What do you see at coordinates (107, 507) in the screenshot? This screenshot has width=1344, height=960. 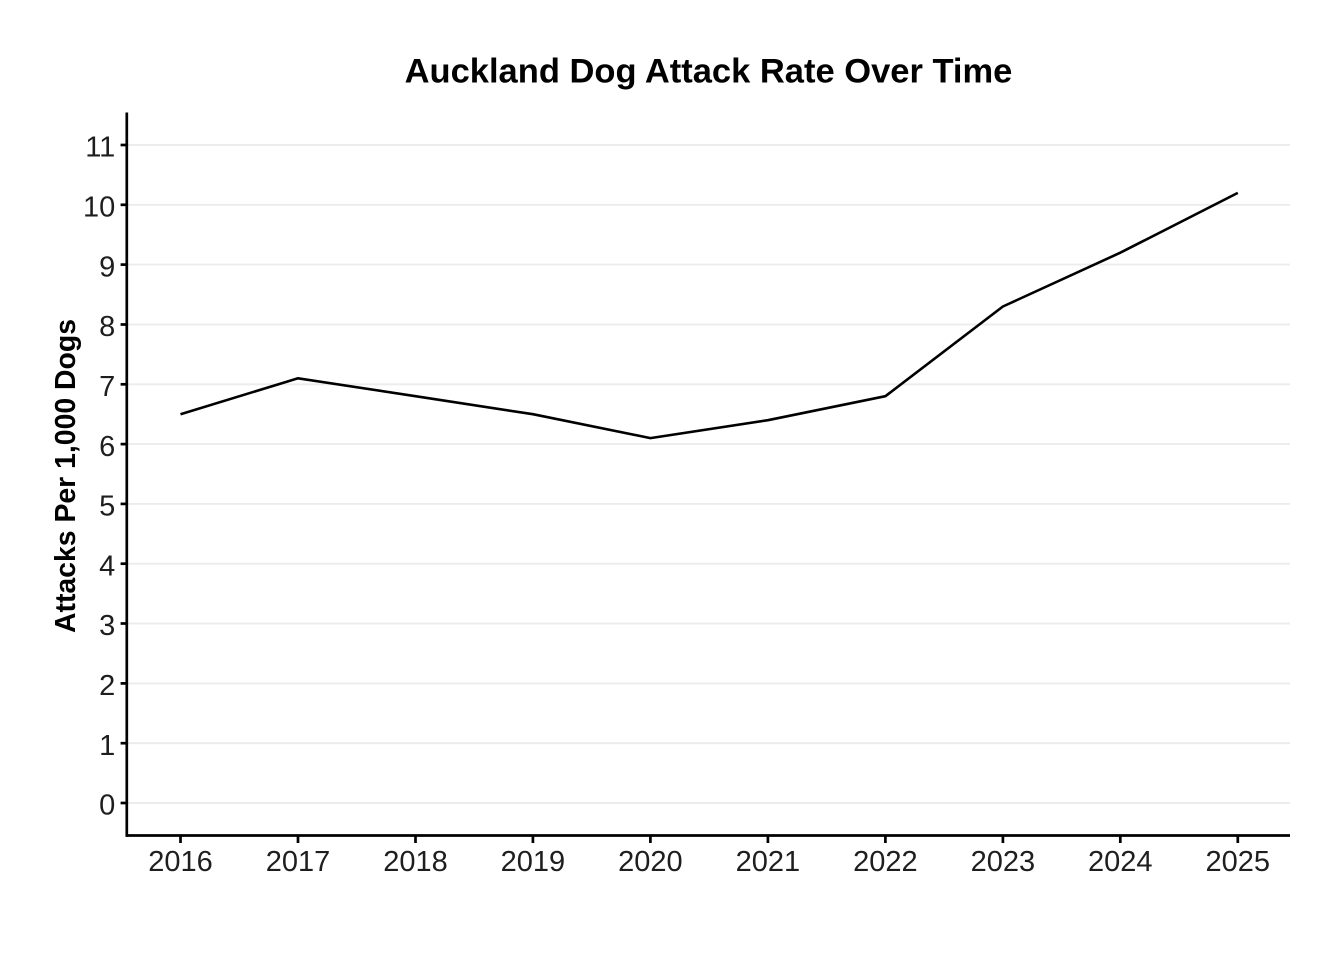 I see `svg-text: 5` at bounding box center [107, 507].